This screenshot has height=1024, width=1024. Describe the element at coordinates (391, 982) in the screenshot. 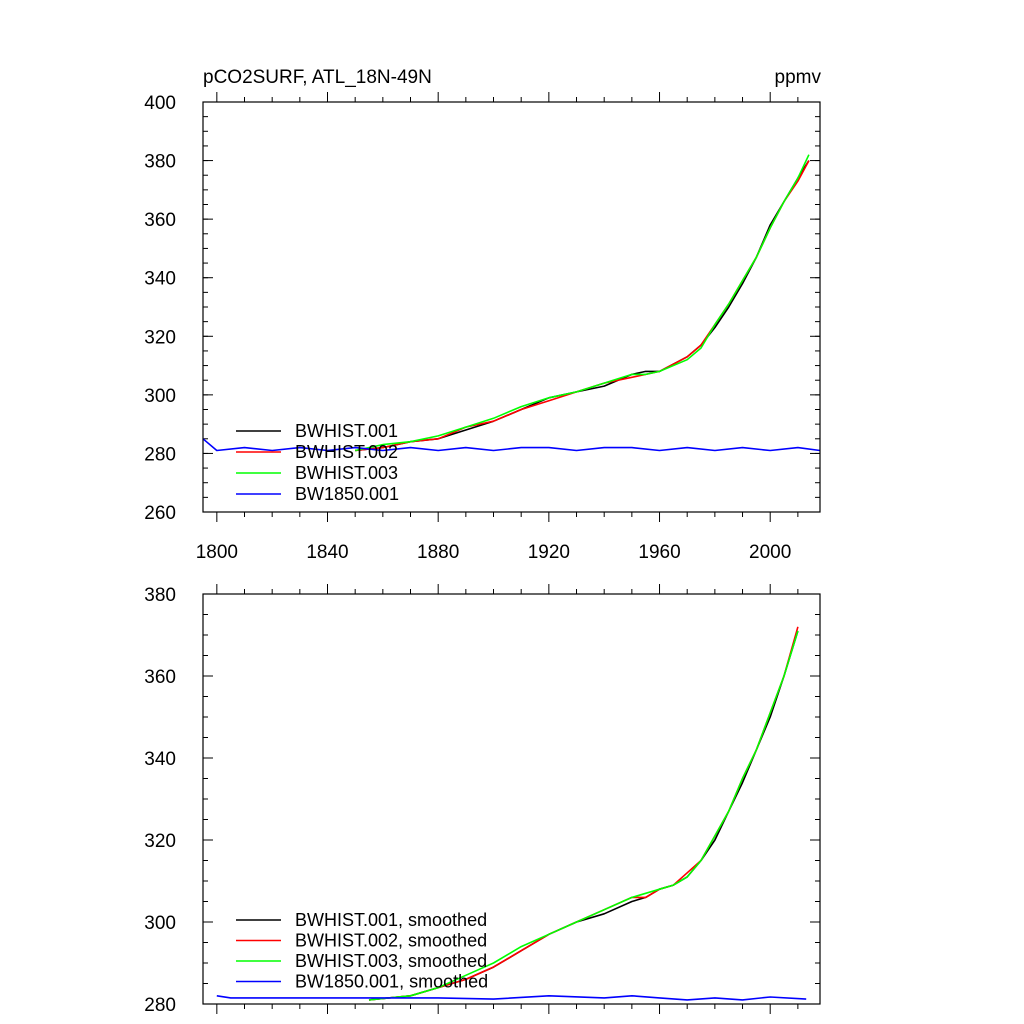

I see `legend-label: BW1850.001, smoothed` at that location.